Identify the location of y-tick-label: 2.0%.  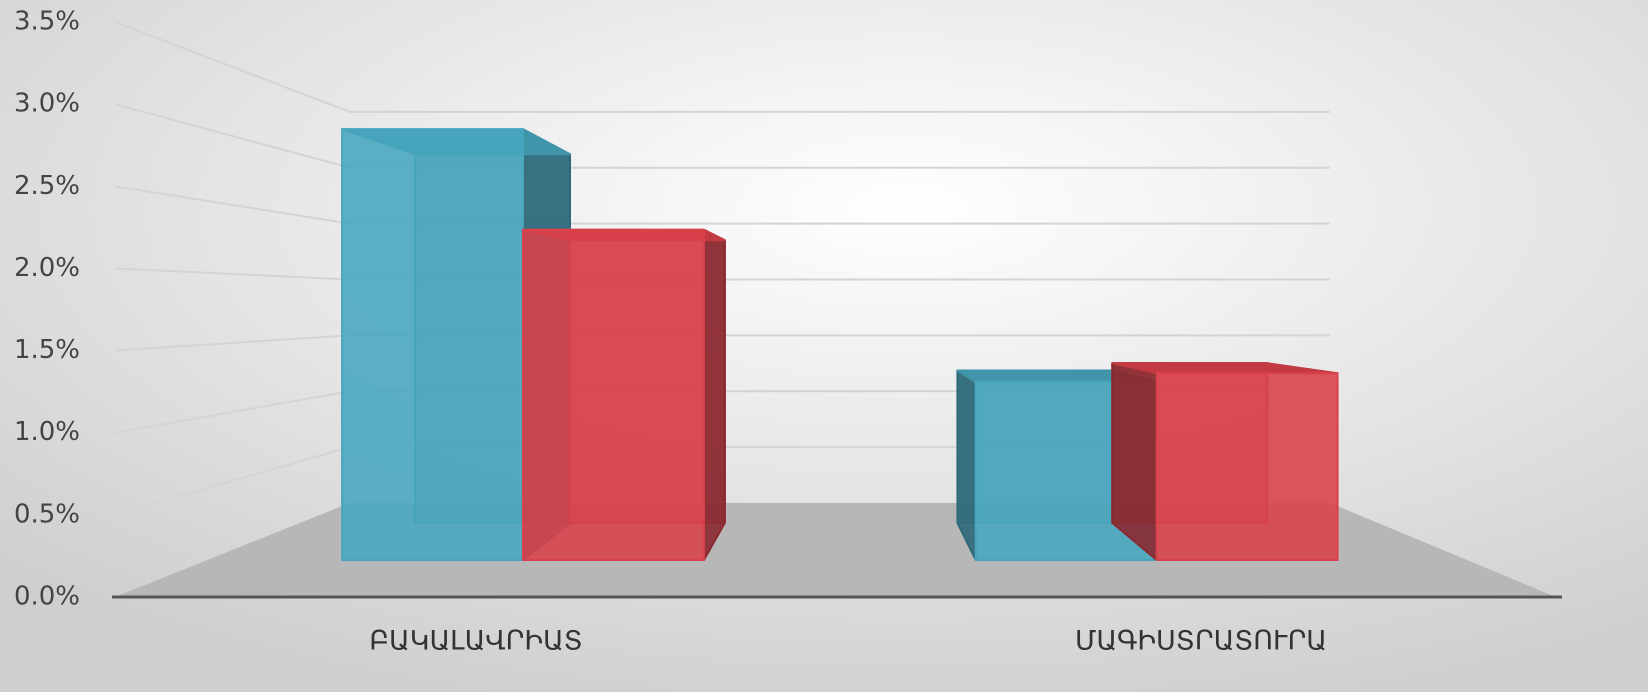
(47, 268).